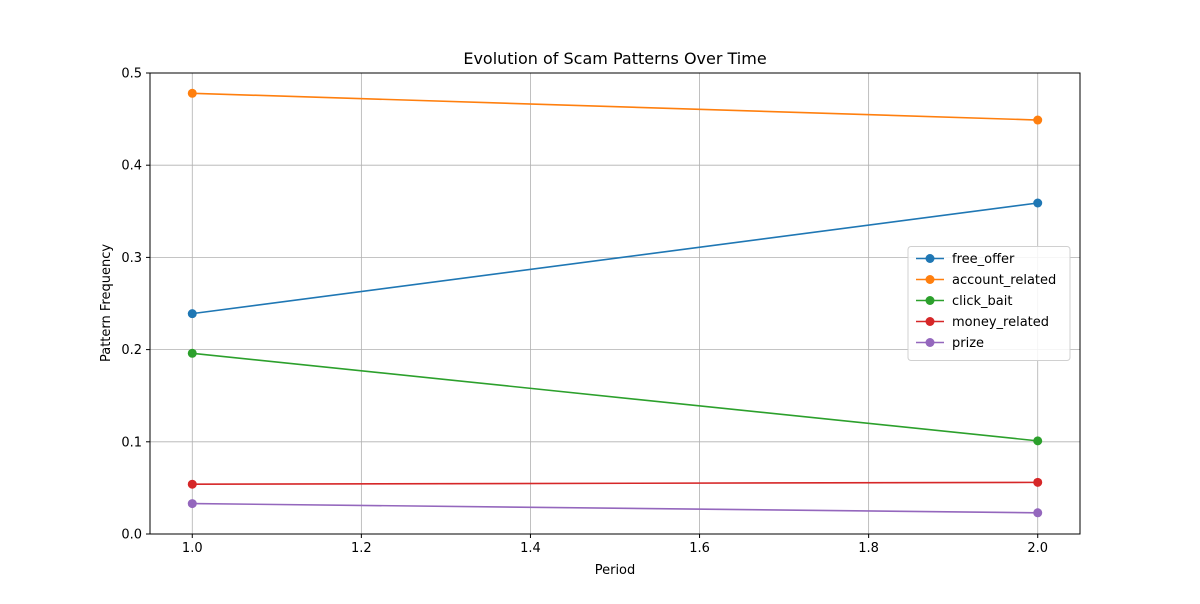  I want to click on legend-label: free_offer, so click(983, 259).